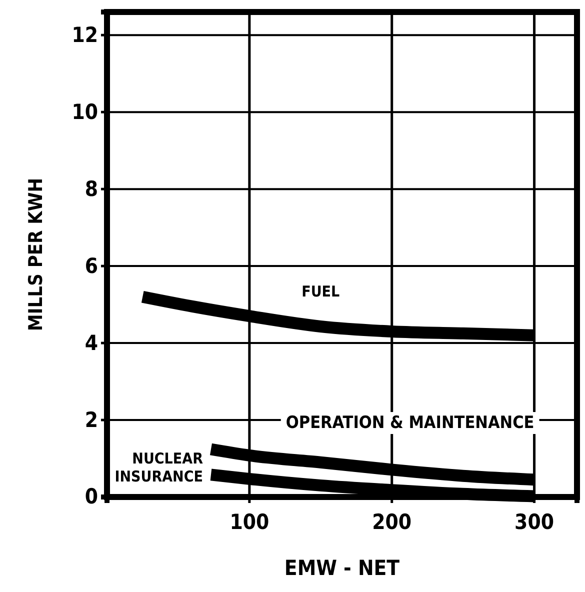  What do you see at coordinates (321, 291) in the screenshot?
I see `series-label: FUEL` at bounding box center [321, 291].